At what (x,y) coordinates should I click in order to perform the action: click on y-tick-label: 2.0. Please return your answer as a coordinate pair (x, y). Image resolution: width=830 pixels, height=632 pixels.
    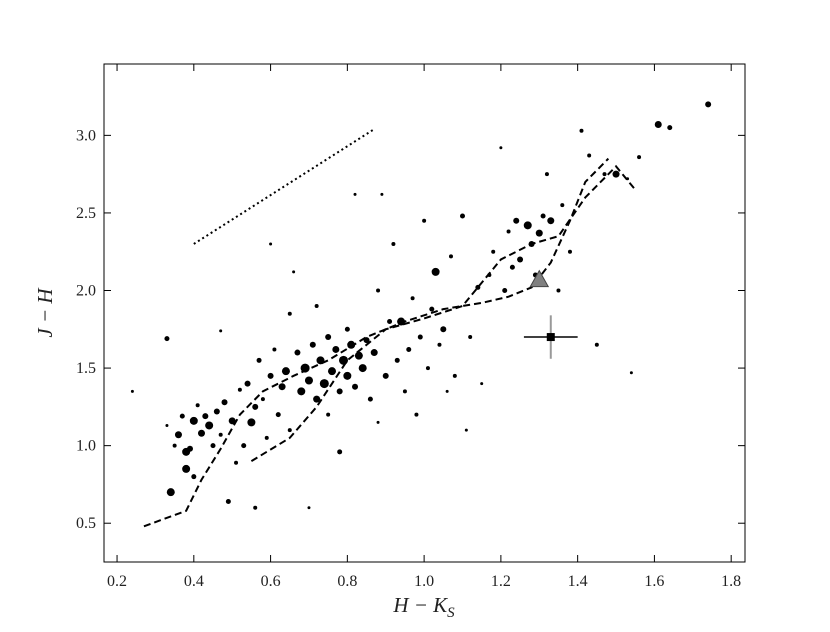
    Looking at the image, I should click on (86, 291).